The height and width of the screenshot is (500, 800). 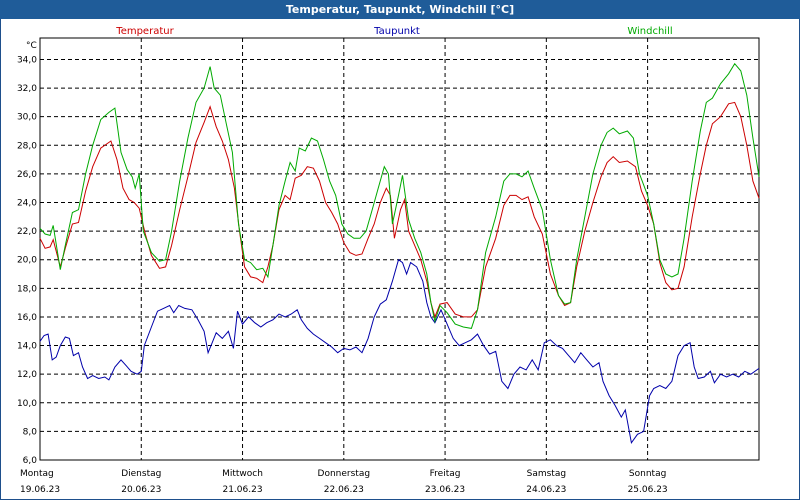 I want to click on x-day-name: Montag, so click(x=37, y=474).